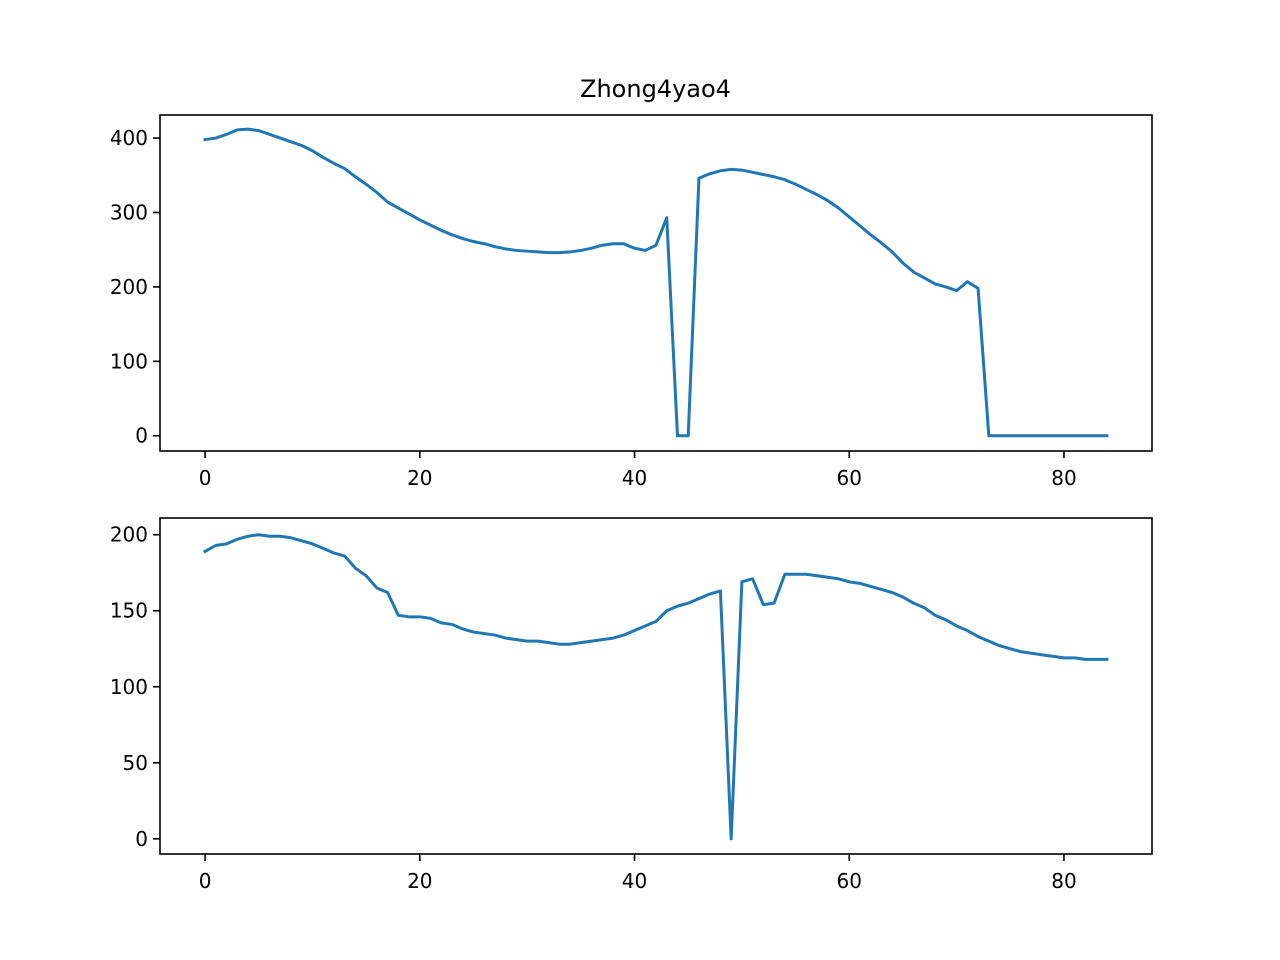  Describe the element at coordinates (655, 89) in the screenshot. I see `chart-title: Zhong4yao4` at that location.